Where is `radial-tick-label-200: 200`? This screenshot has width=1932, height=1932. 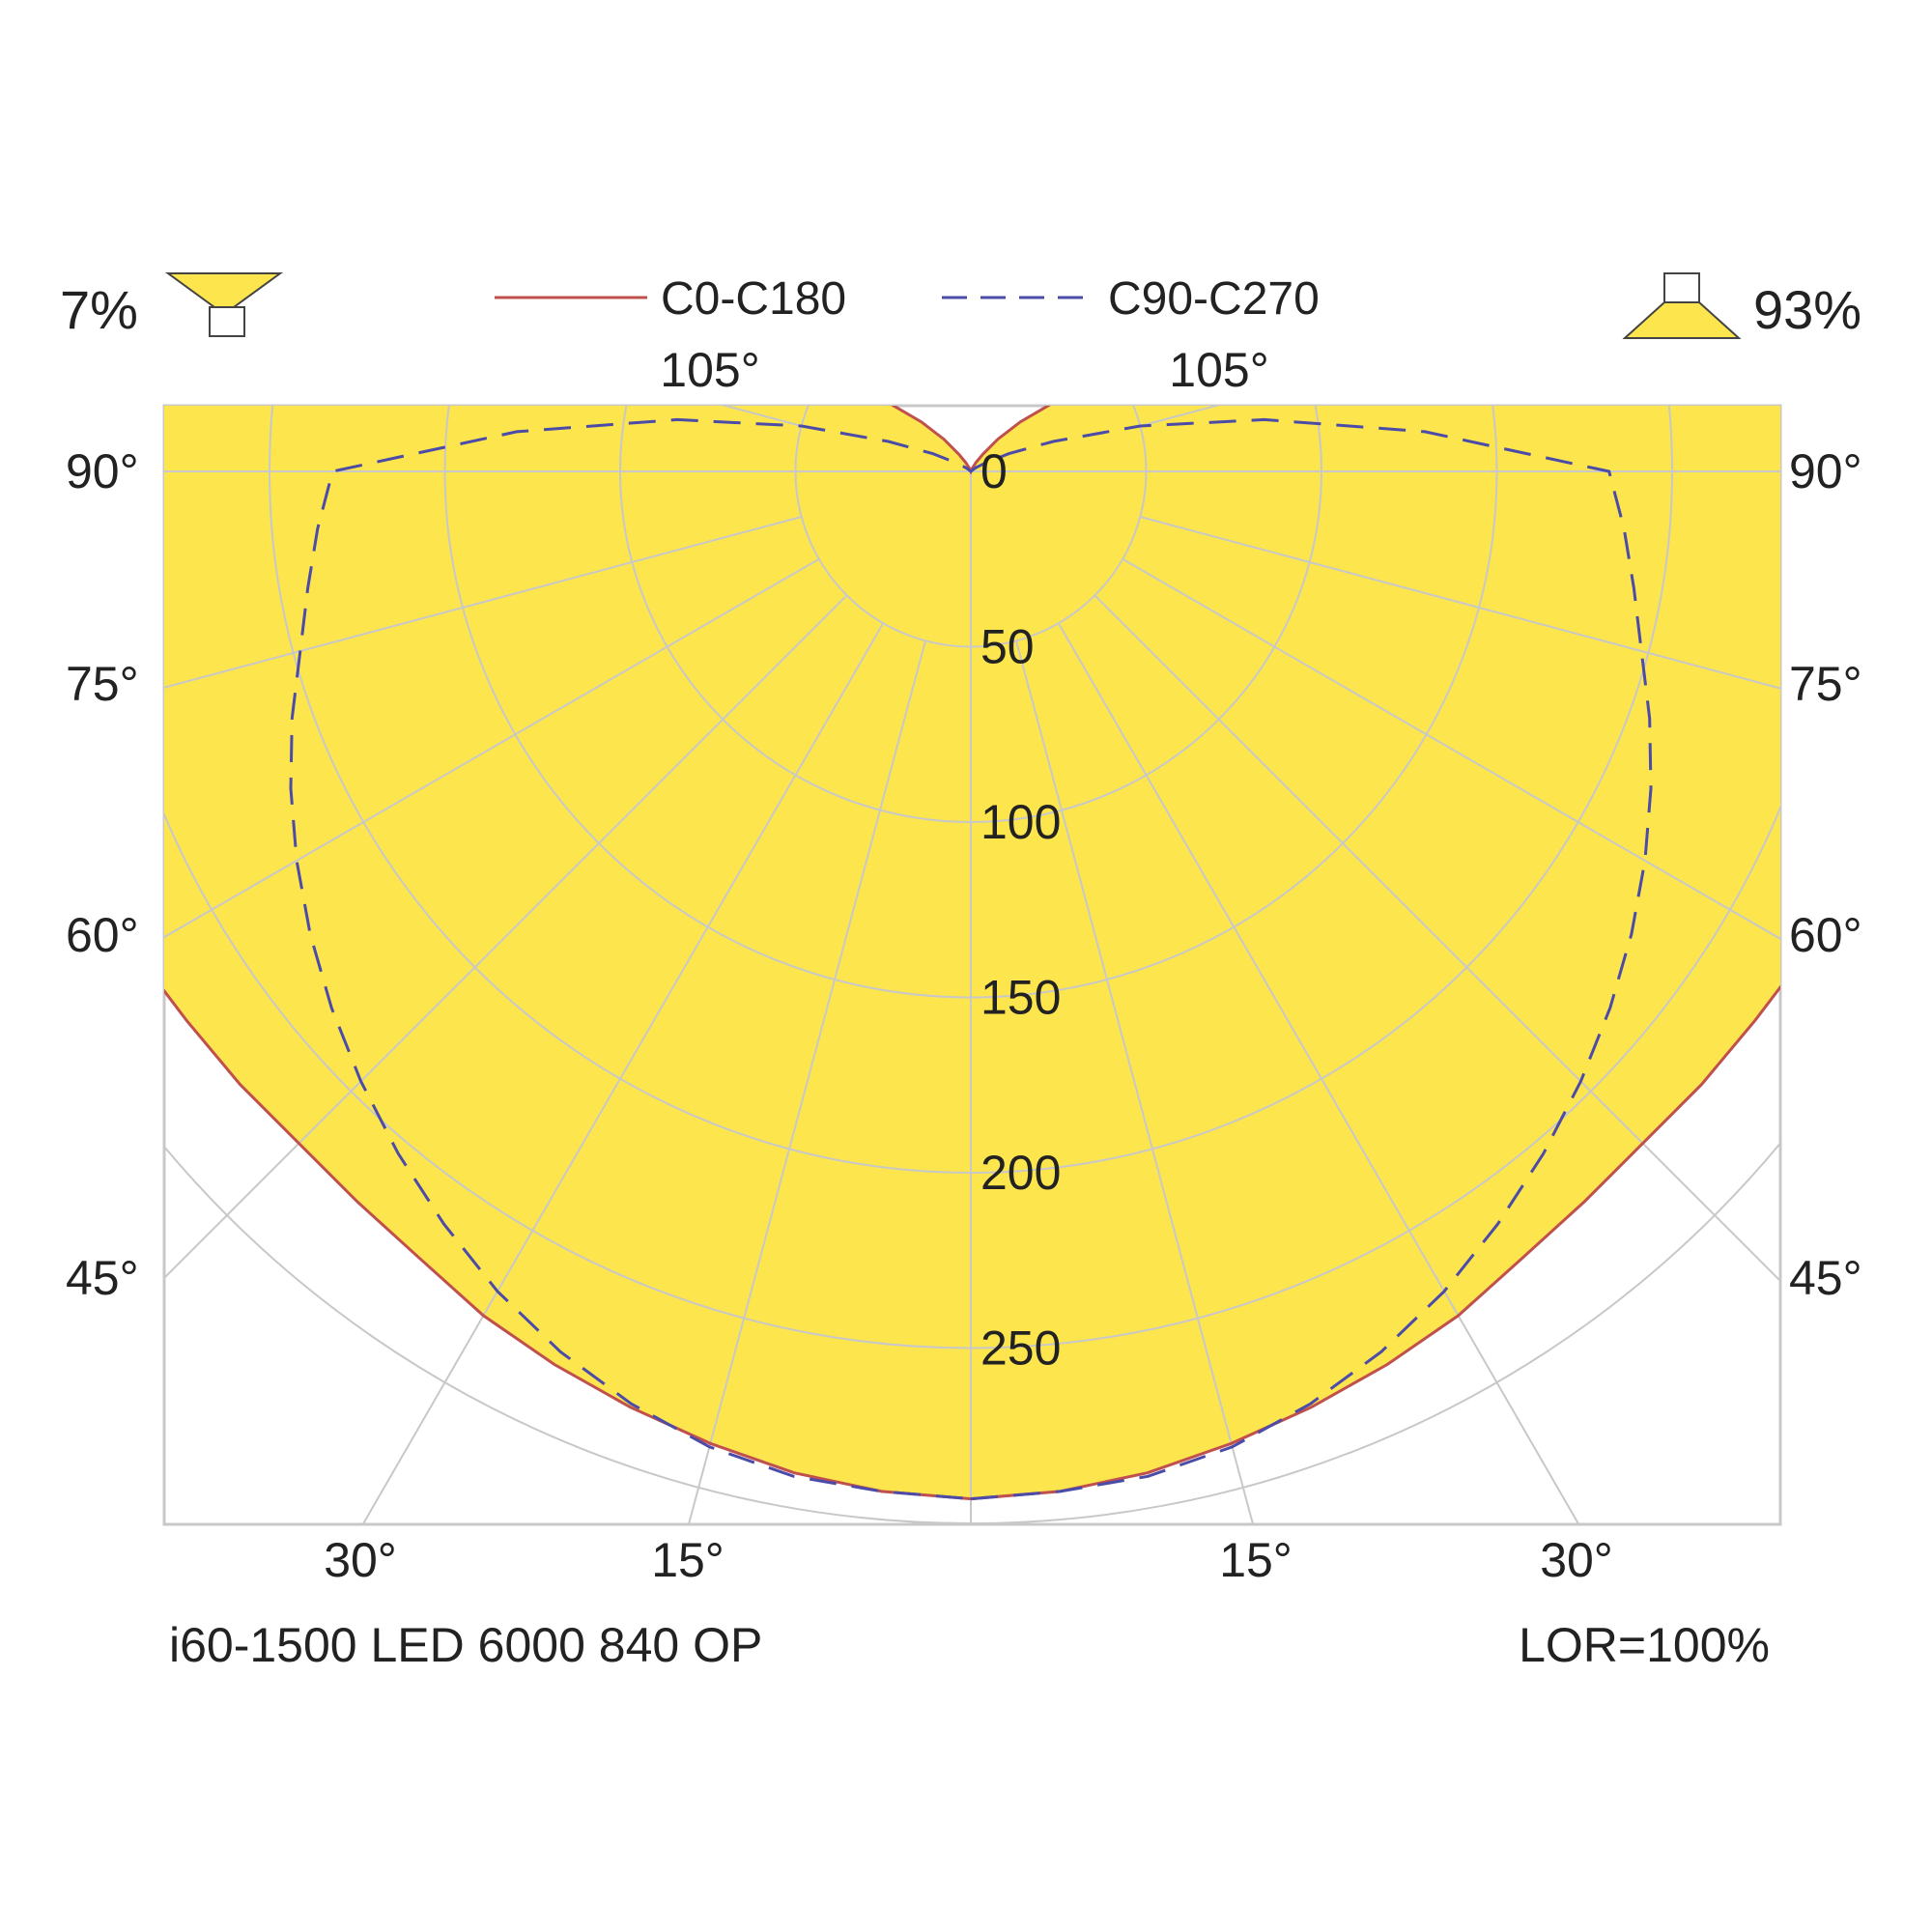
radial-tick-label-200: 200 is located at coordinates (1021, 1173).